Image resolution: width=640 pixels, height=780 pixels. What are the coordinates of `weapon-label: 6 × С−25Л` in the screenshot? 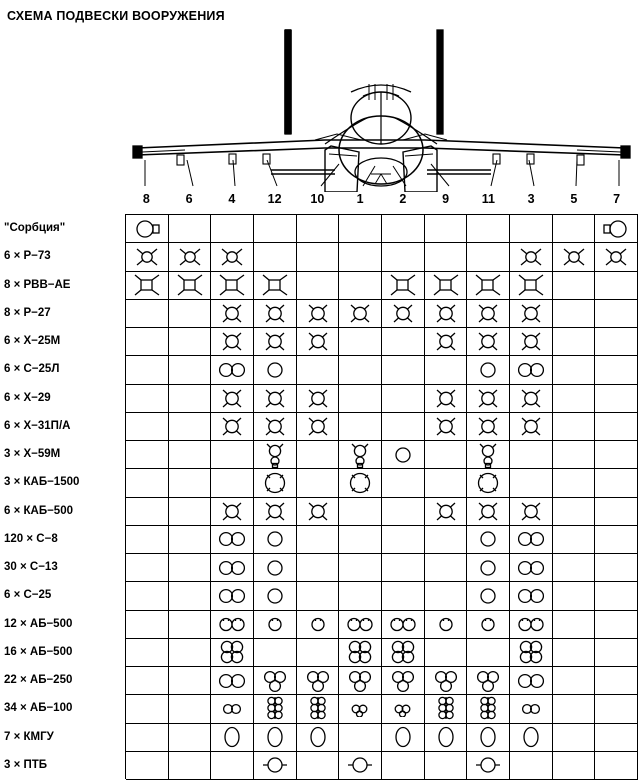 It's located at (32, 369).